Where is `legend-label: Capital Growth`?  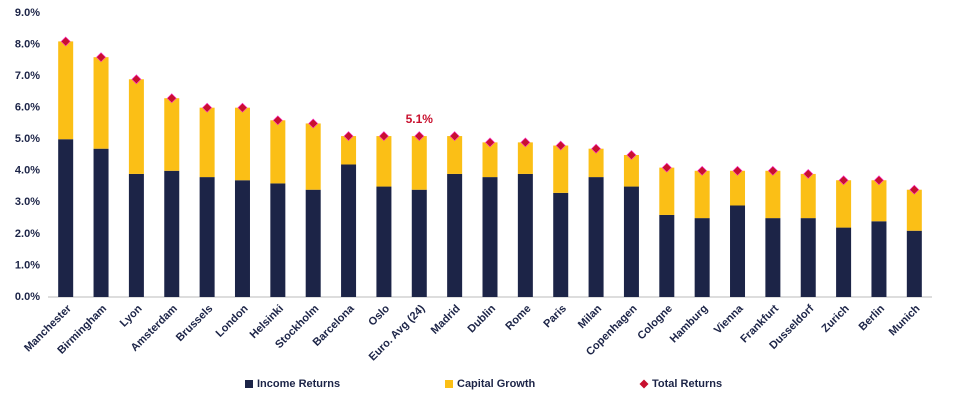
legend-label: Capital Growth is located at coordinates (496, 384).